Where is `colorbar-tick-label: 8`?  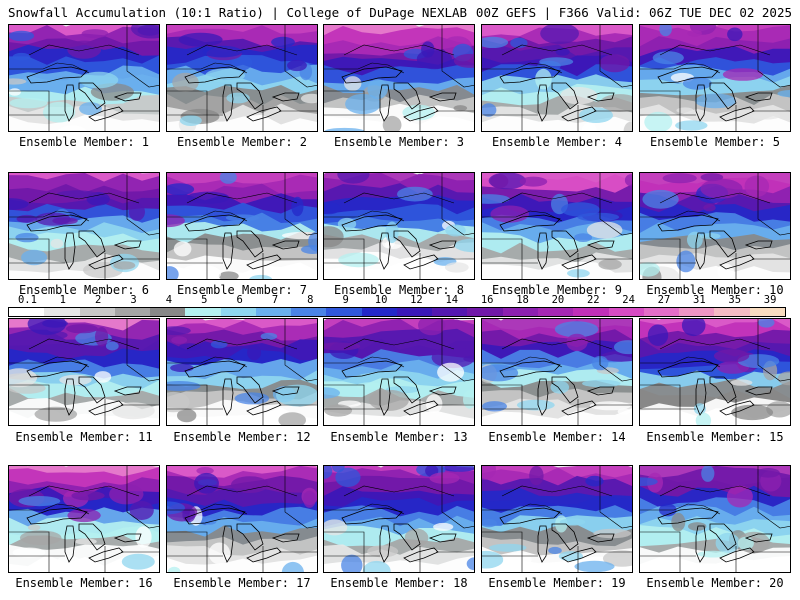
colorbar-tick-label: 8 is located at coordinates (310, 300).